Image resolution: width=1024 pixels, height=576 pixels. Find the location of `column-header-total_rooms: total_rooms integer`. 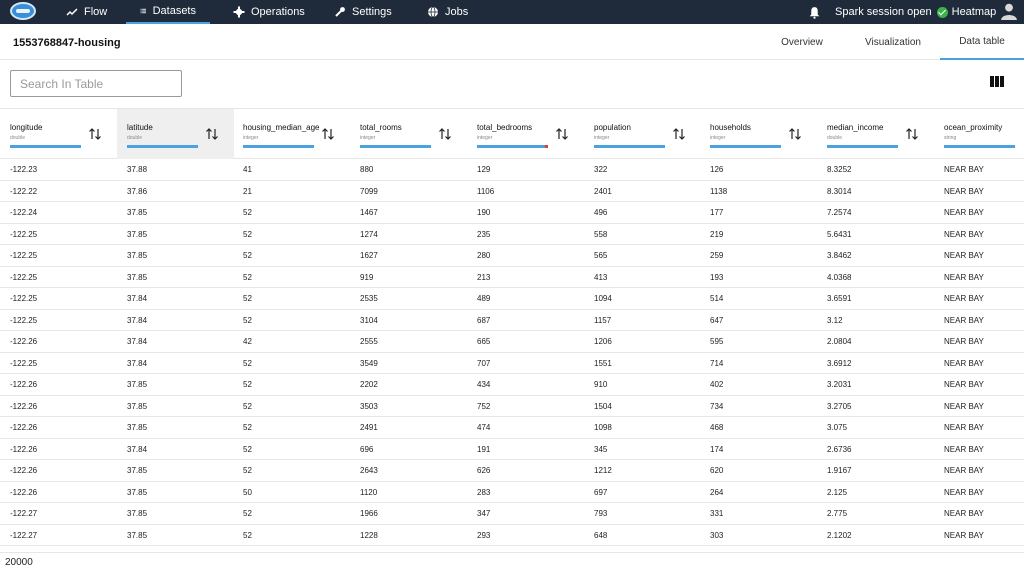

column-header-total_rooms: total_rooms integer is located at coordinates (408, 134).